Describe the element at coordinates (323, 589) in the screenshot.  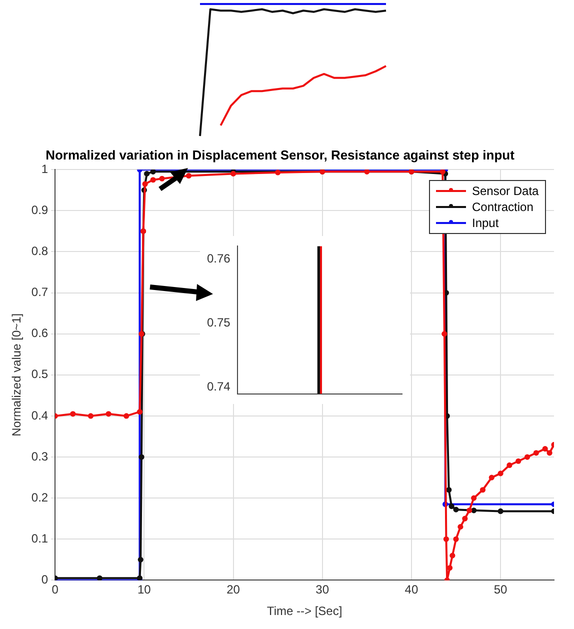
I see `x-tick-label: 30` at that location.